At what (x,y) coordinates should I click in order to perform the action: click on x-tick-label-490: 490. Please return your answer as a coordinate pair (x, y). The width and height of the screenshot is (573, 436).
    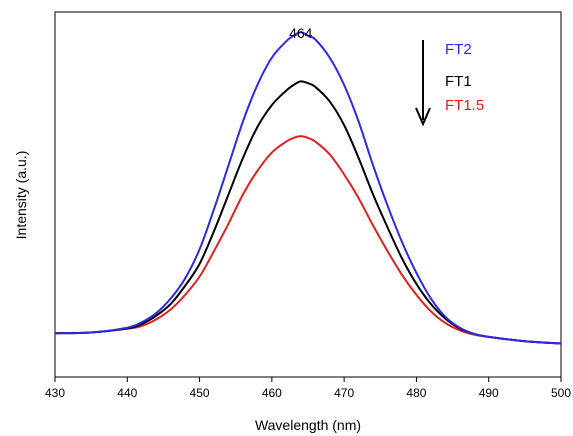
    Looking at the image, I should click on (489, 393).